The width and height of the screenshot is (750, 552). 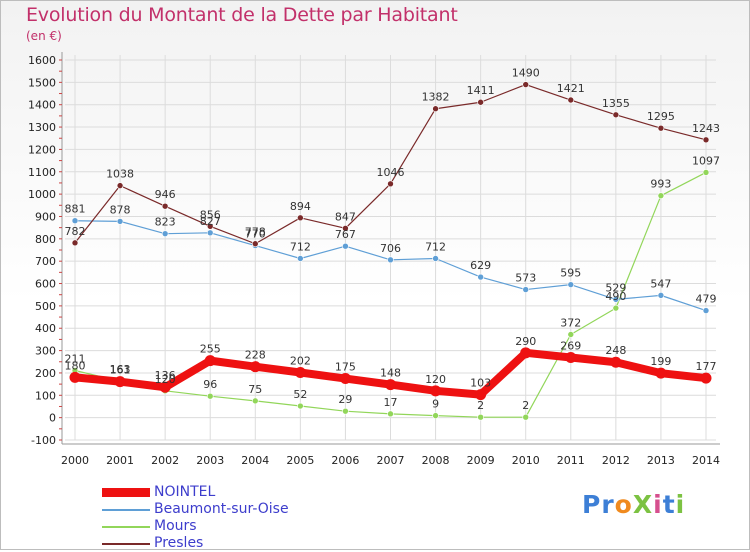 I want to click on x-tick-label: 2006, so click(x=345, y=460).